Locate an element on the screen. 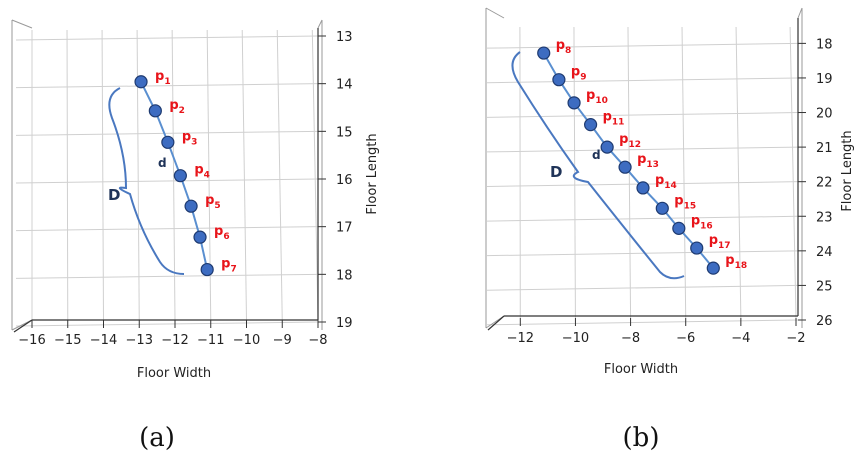  x-axis-title-a: Floor Width is located at coordinates (174, 373).